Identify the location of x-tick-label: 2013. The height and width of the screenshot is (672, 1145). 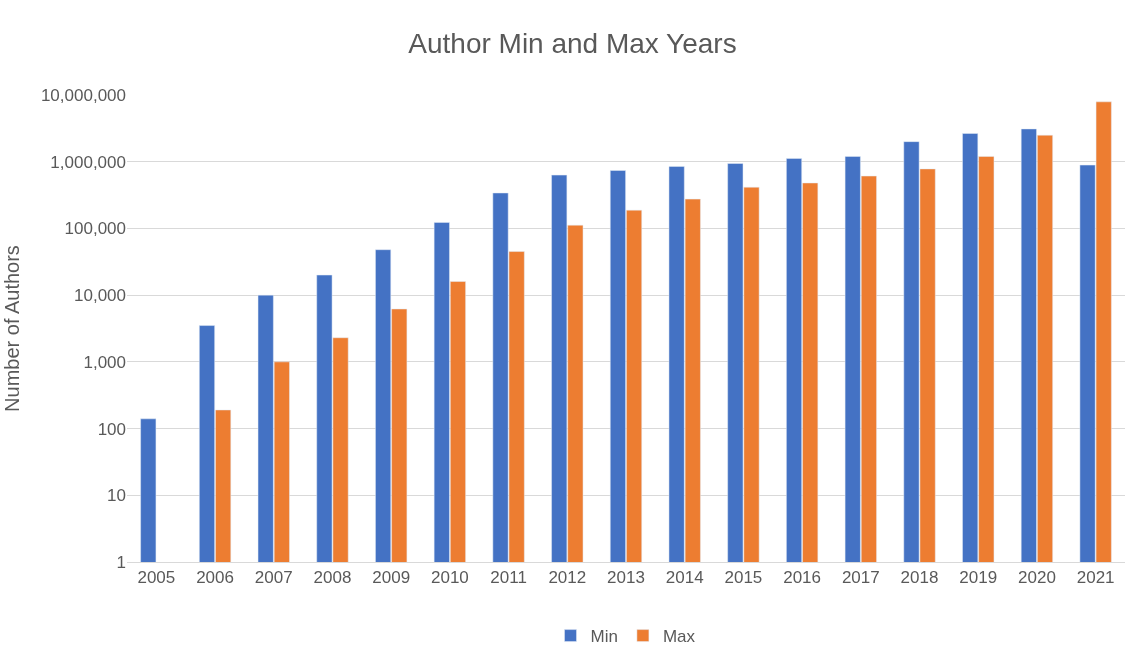
(626, 578).